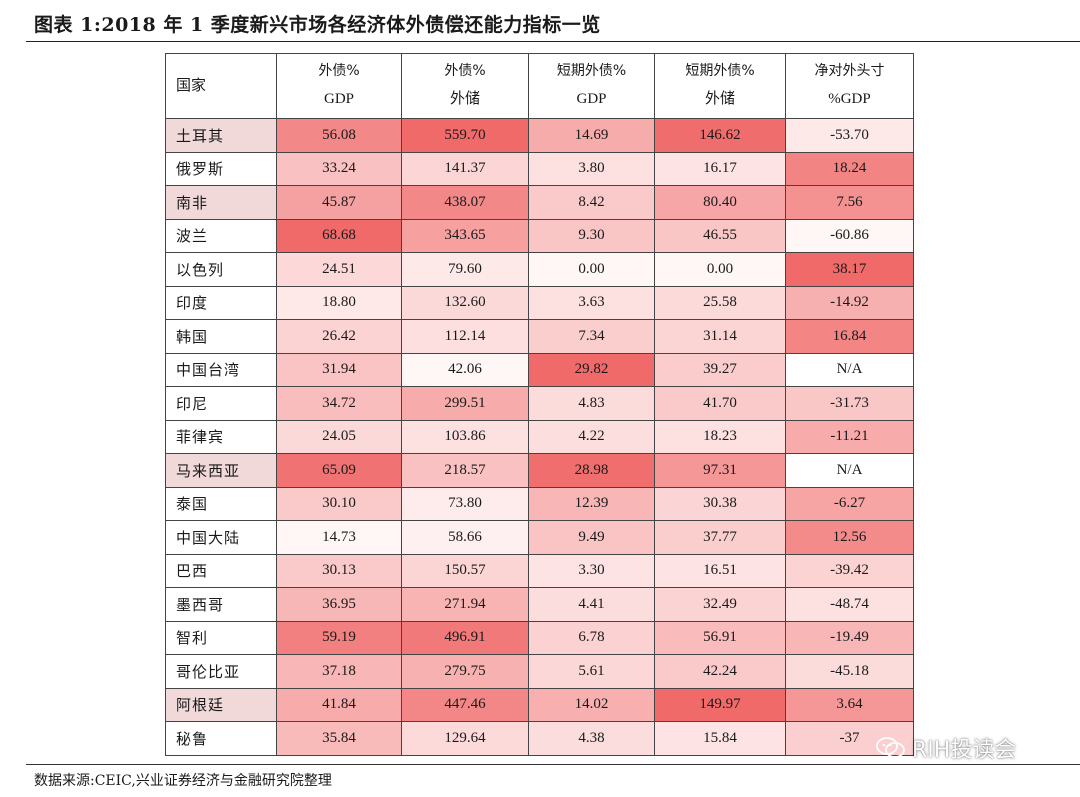  What do you see at coordinates (720, 369) in the screenshot?
I see `value-cell: 39.27` at bounding box center [720, 369].